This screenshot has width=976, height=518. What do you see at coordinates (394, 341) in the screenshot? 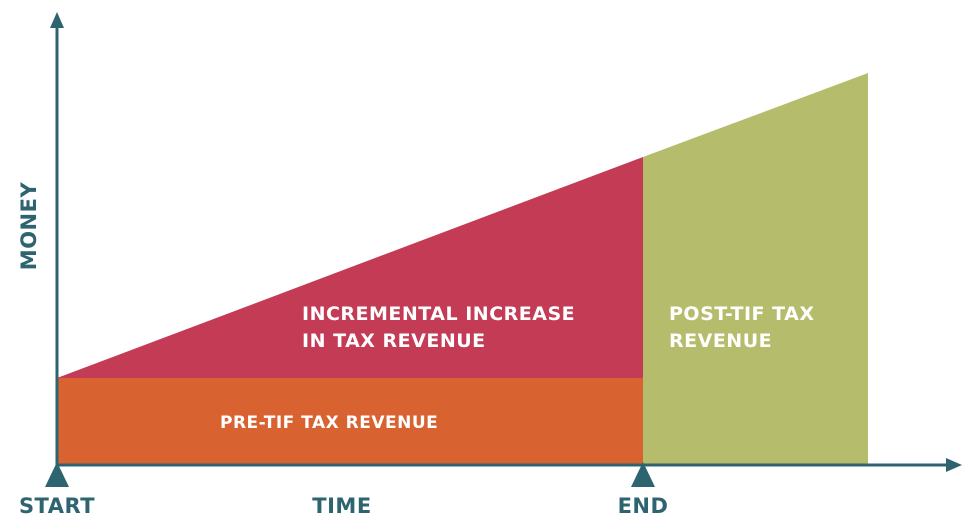
I see `increment-label: IN TAX REVENUE` at bounding box center [394, 341].